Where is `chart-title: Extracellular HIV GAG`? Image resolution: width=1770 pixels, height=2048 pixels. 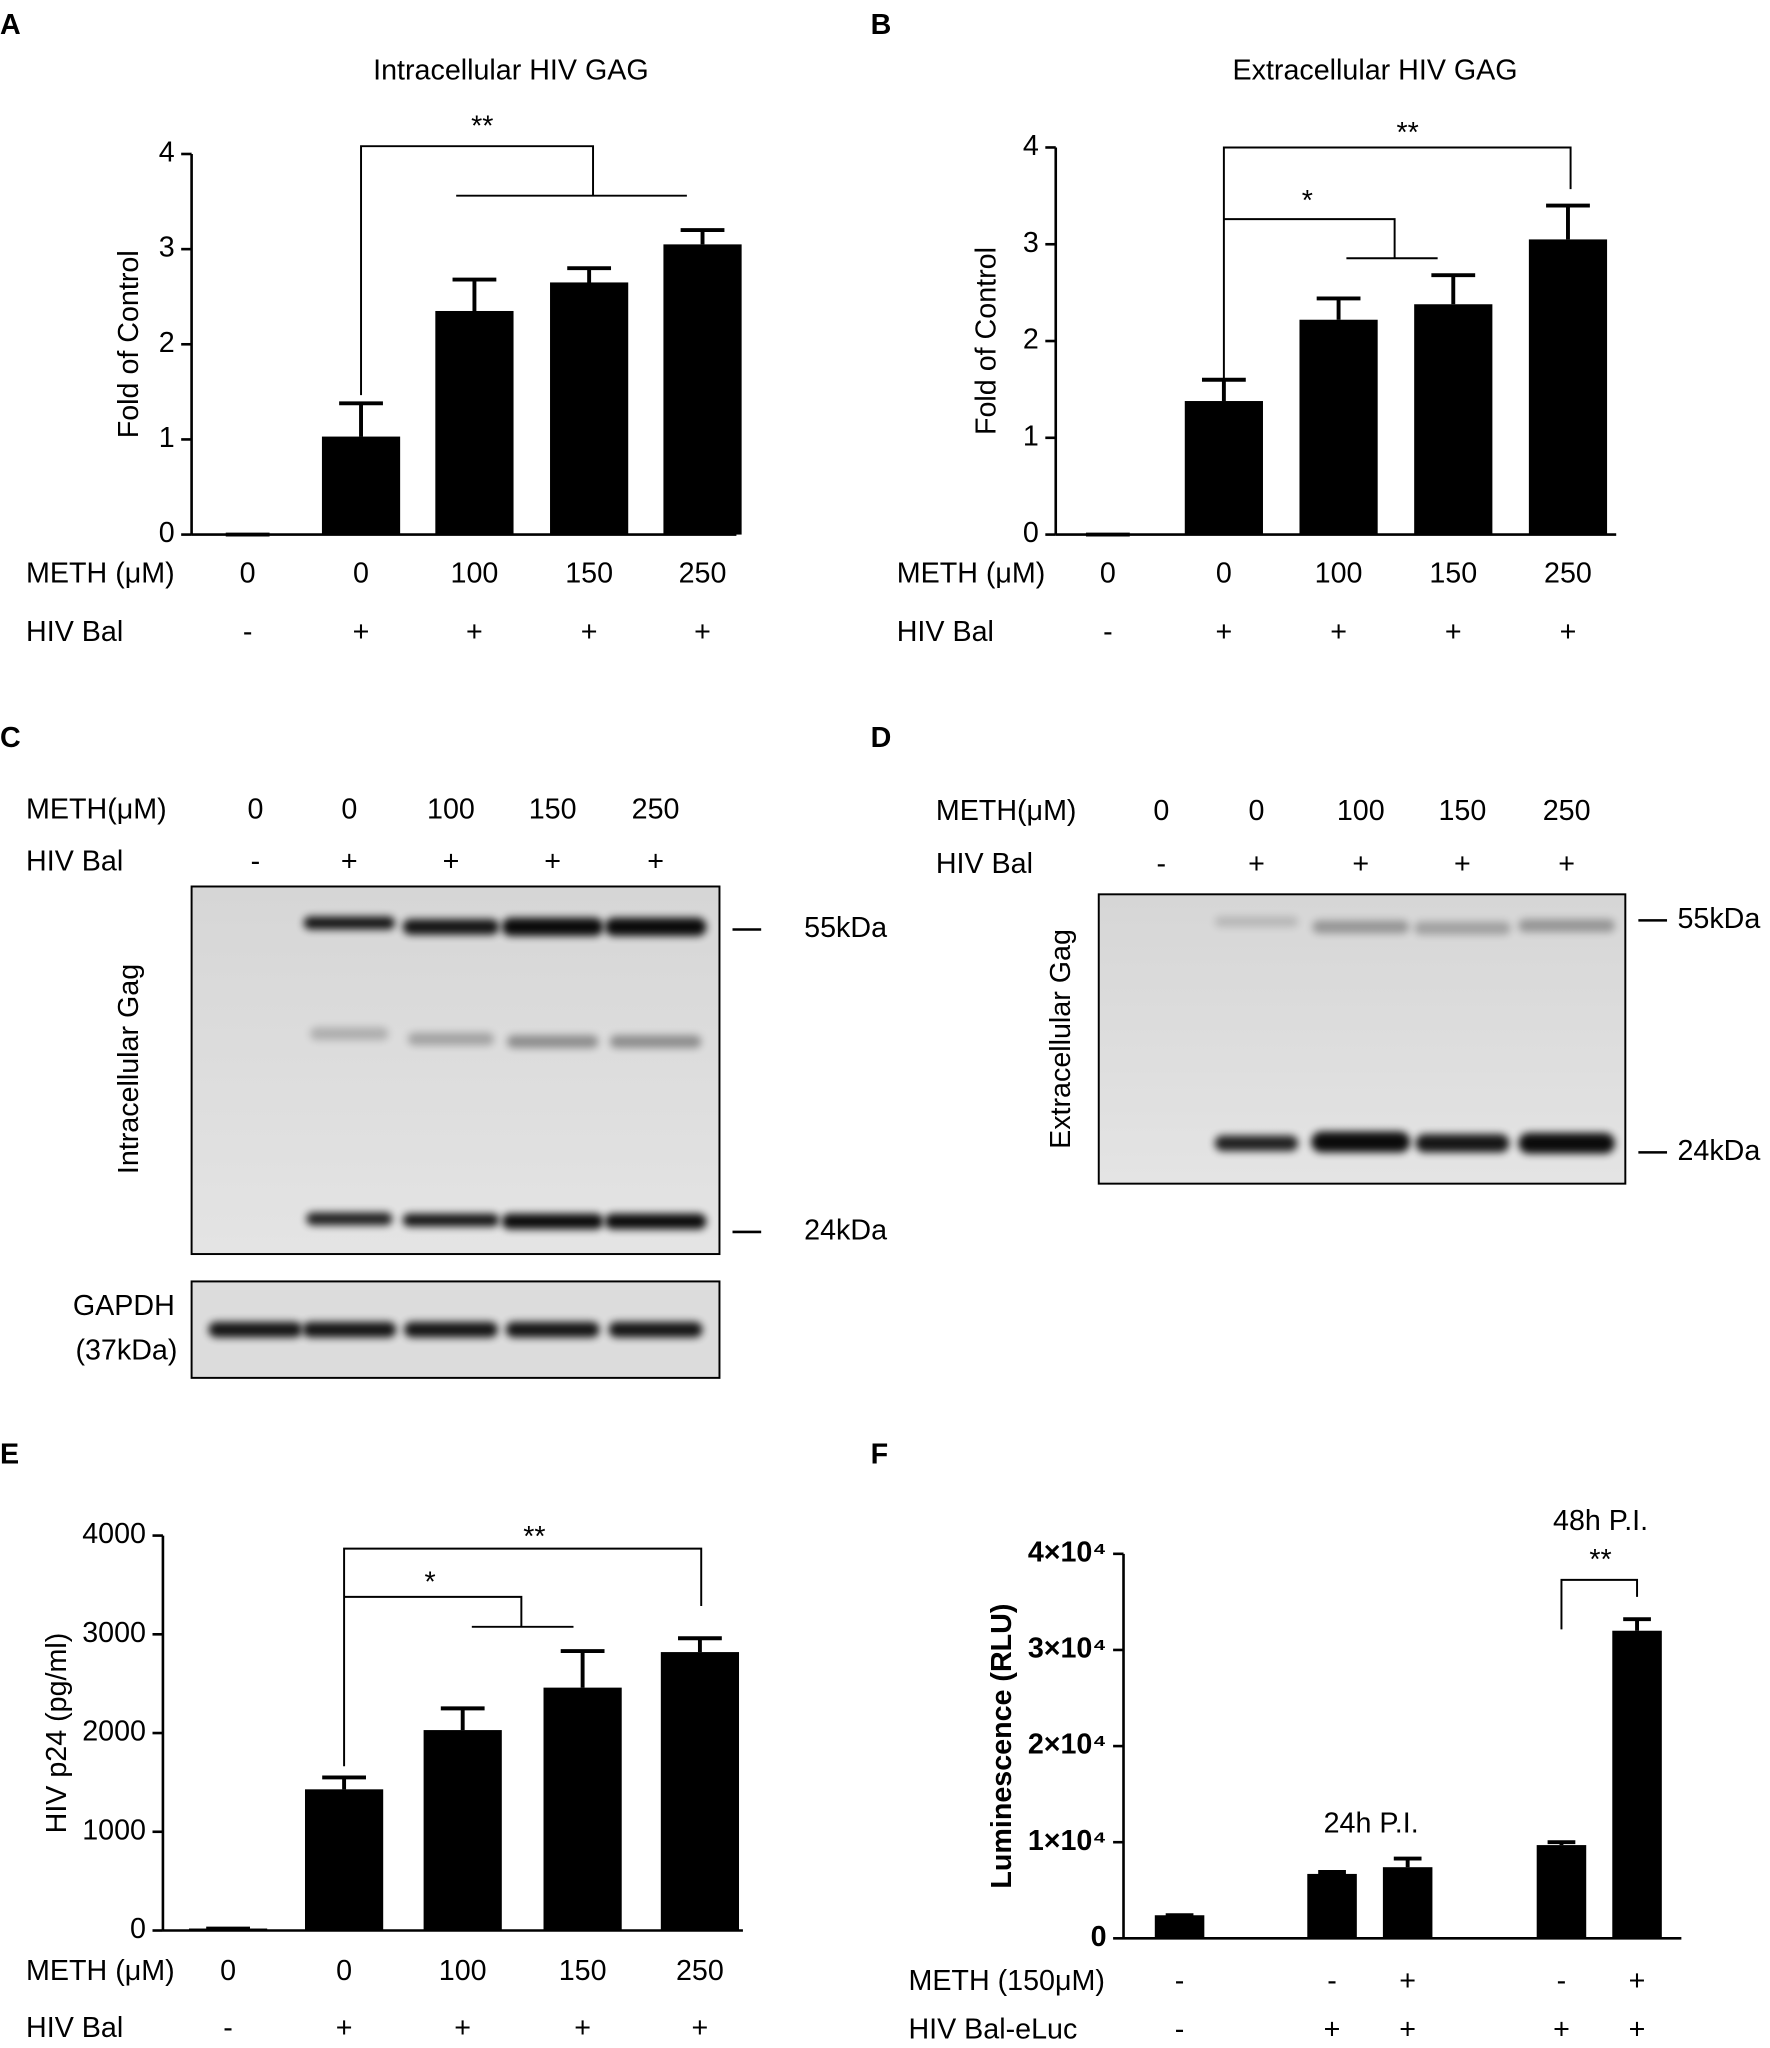
chart-title: Extracellular HIV GAG is located at coordinates (1375, 70).